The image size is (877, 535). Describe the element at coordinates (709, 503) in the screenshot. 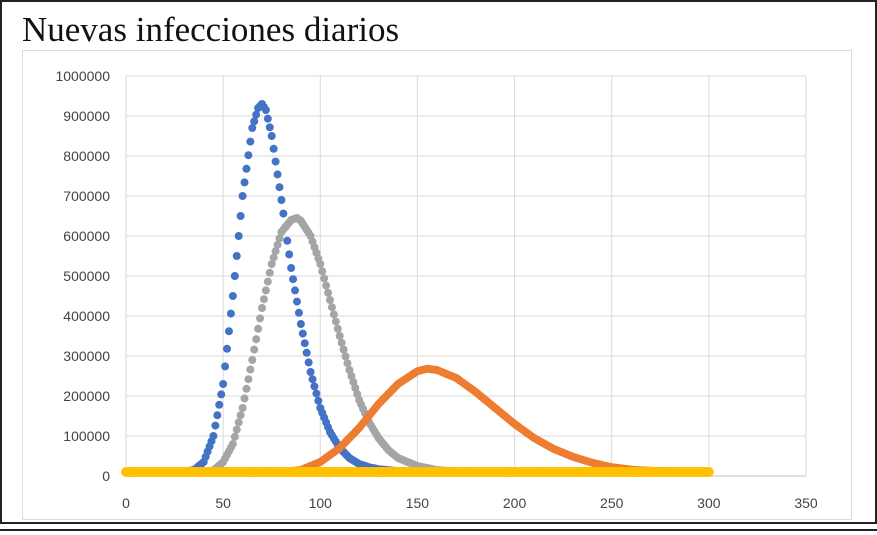

I see `x-tick-label: 300` at that location.